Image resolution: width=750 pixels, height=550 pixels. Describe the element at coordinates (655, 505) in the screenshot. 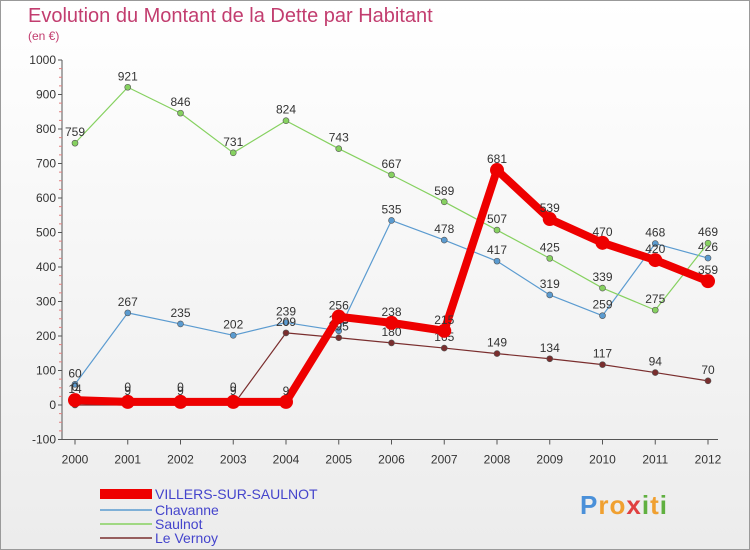

I see `logo-letter: t` at that location.